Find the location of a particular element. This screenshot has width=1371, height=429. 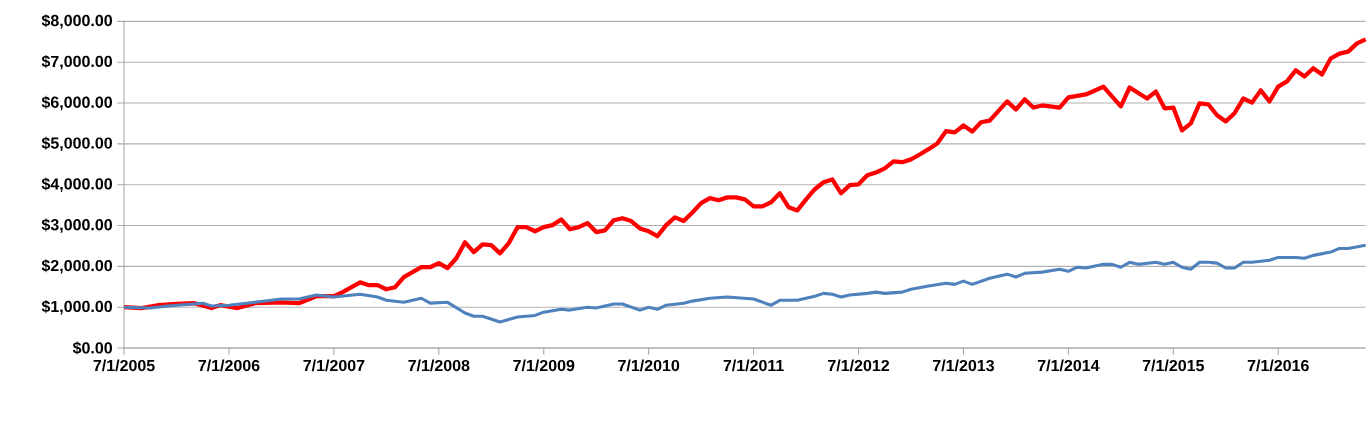

x-tick-label: 7/1/2015 is located at coordinates (1173, 365).